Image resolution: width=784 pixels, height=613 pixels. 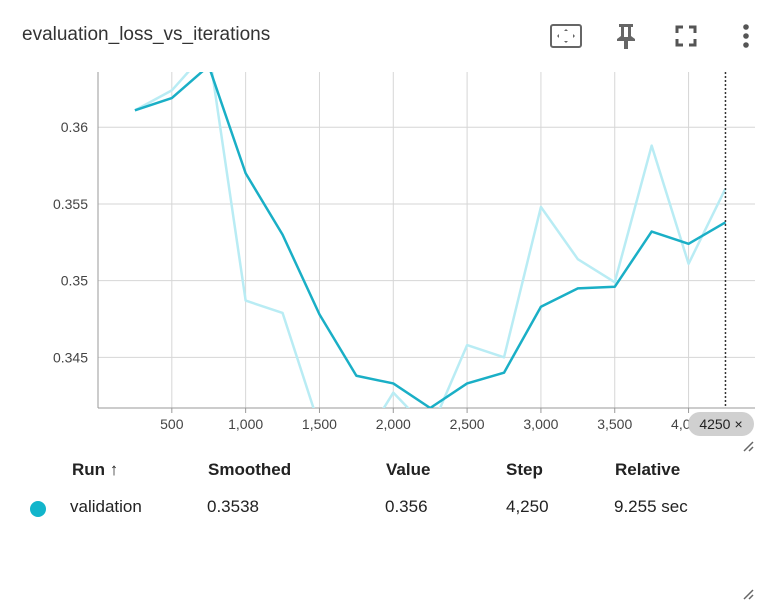 I want to click on more-options-button, so click(x=746, y=36).